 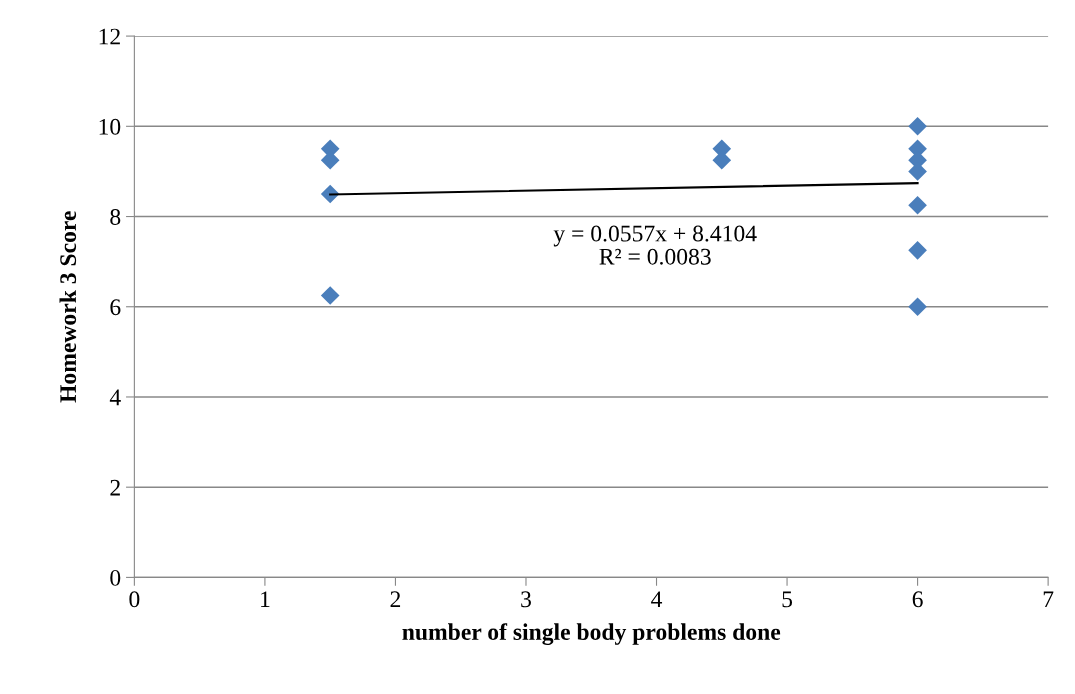 I want to click on y-tick-label: 2, so click(x=115, y=487).